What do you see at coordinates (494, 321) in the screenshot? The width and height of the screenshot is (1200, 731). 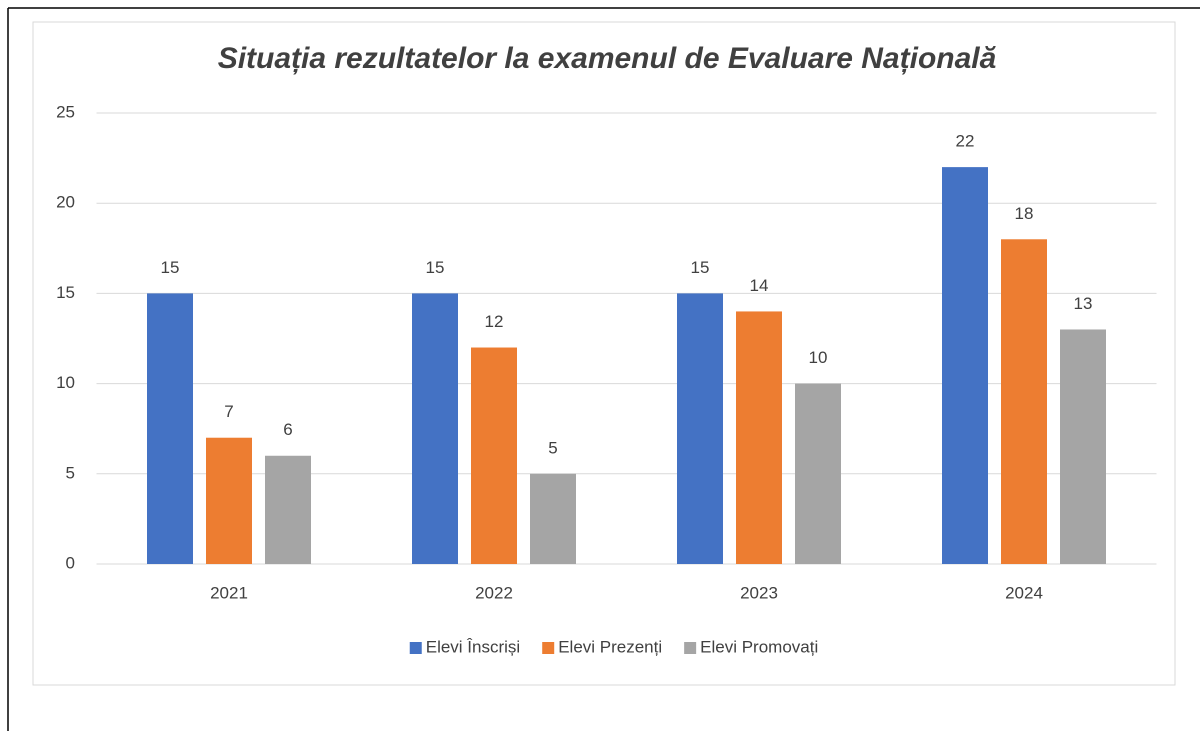 I see `data-label: 12` at bounding box center [494, 321].